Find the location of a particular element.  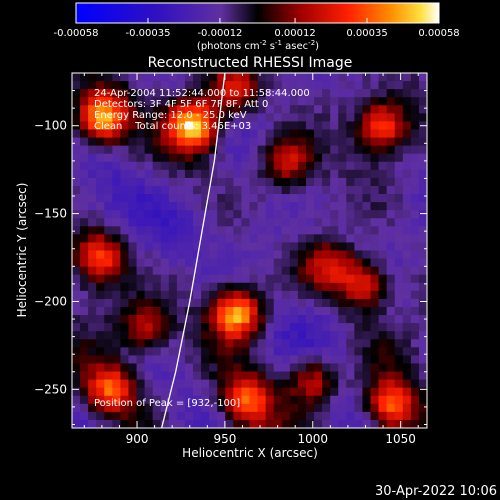

y-tick-label: −200 is located at coordinates (50, 301).